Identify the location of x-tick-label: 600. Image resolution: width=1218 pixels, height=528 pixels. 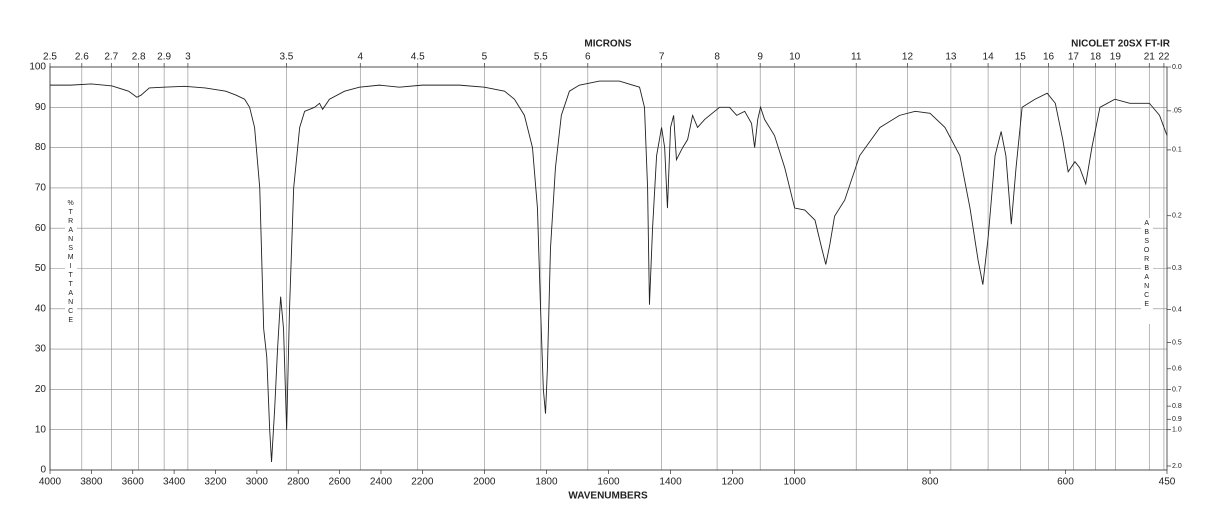
(1065, 482).